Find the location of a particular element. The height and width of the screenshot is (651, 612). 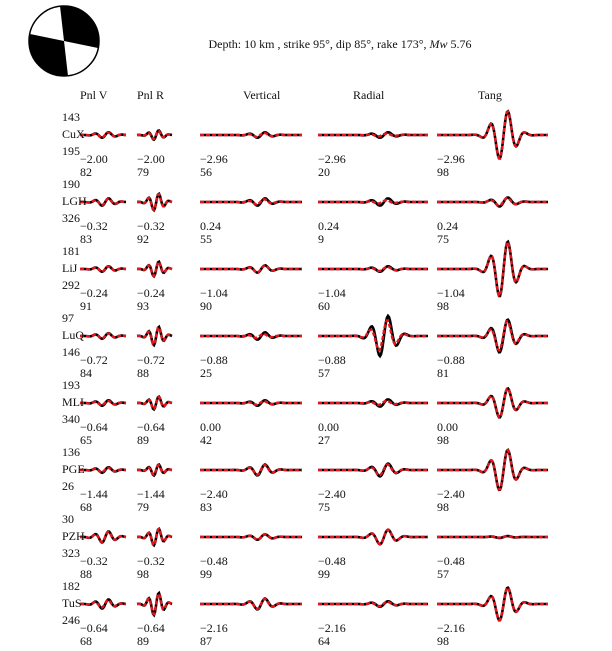

correlation-label: 64 is located at coordinates (324, 641).